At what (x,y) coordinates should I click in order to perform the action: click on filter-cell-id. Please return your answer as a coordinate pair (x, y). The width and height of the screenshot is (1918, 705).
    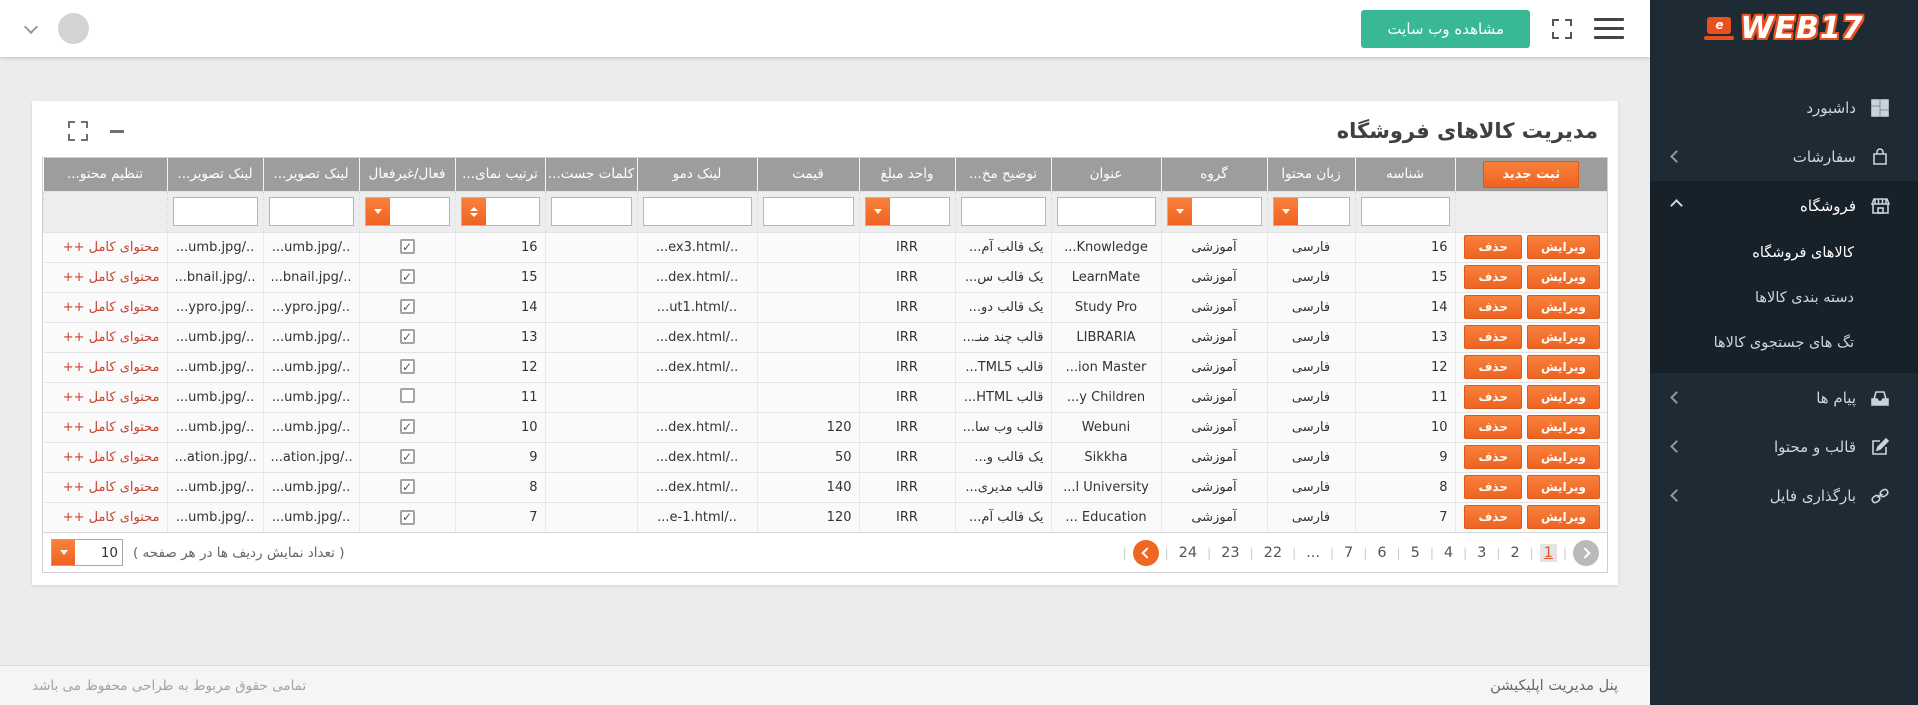
    Looking at the image, I should click on (1404, 211).